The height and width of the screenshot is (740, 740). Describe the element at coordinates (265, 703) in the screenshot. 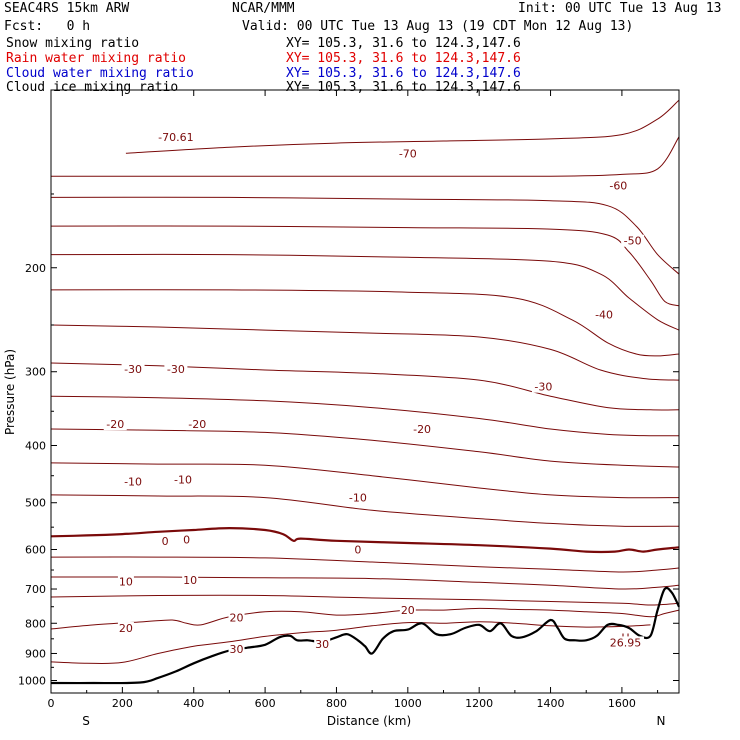

I see `x-tick-label: 600` at that location.